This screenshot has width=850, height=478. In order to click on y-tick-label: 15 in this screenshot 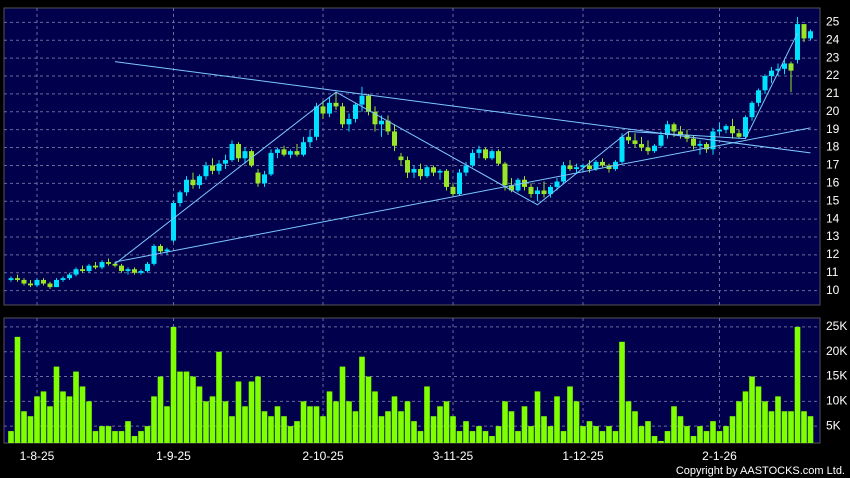, I will do `click(833, 200)`.